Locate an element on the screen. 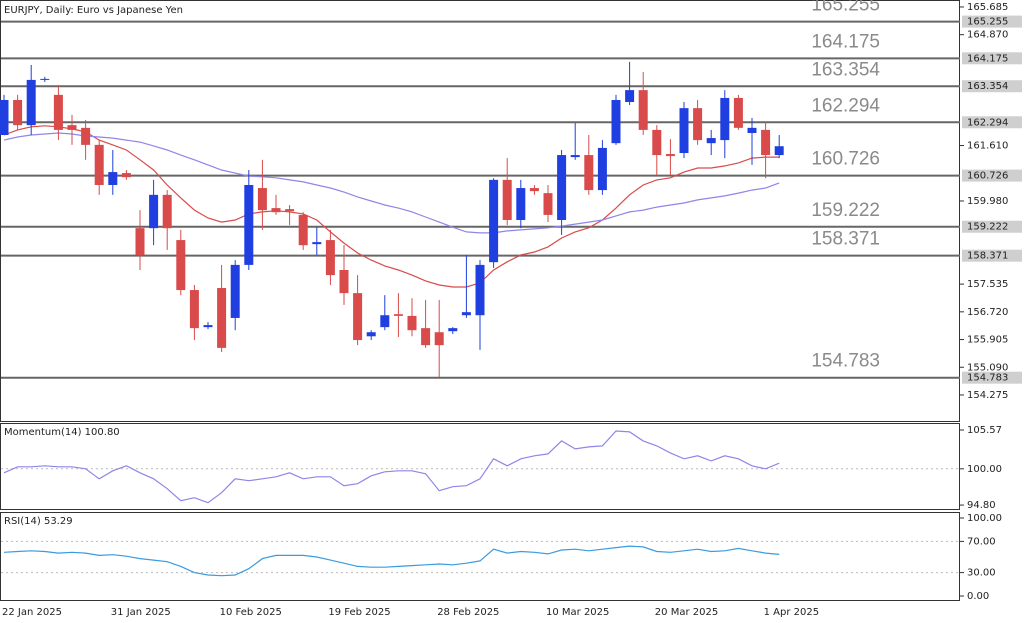 Image resolution: width=1024 pixels, height=623 pixels. y-tick-label: 165.685 is located at coordinates (987, 7).